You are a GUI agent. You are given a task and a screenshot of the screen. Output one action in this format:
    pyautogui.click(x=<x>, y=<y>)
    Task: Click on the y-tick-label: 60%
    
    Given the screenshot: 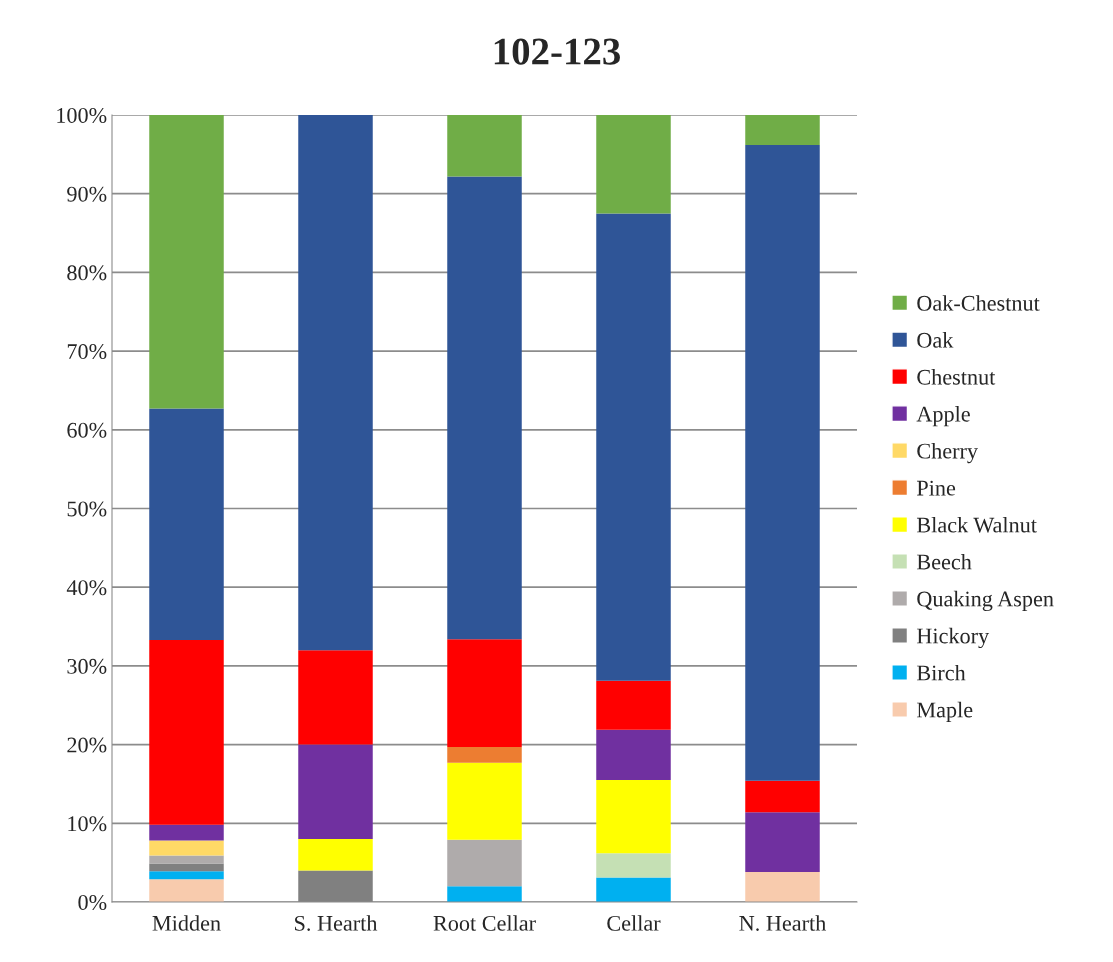 What is the action you would take?
    pyautogui.click(x=87, y=430)
    